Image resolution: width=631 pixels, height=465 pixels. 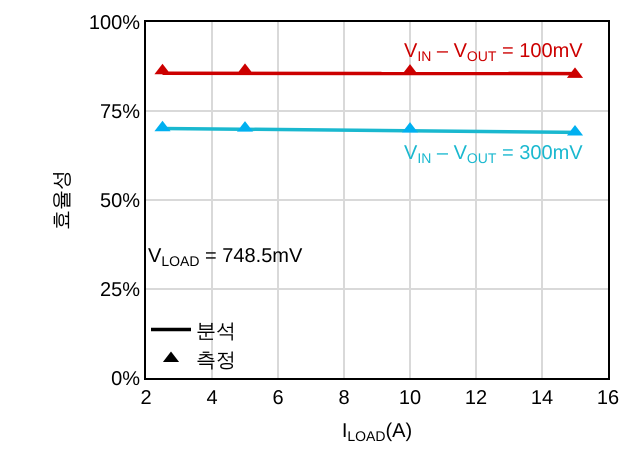 What do you see at coordinates (494, 154) in the screenshot?
I see `series-label: V$_{IN}$ – V$_{OUT}$ = 300mV` at bounding box center [494, 154].